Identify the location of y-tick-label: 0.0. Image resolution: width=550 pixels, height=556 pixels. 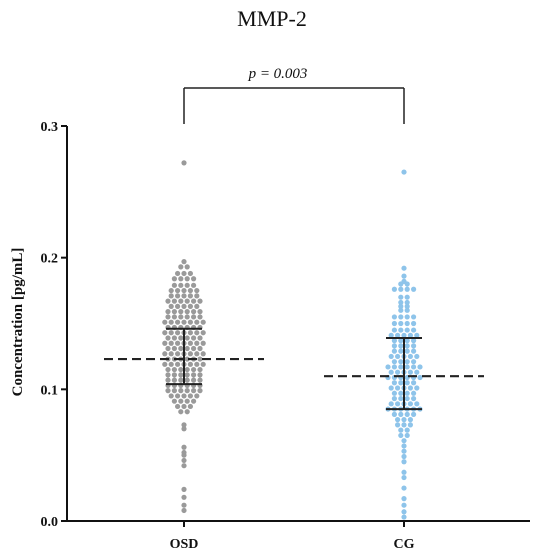
(50, 522).